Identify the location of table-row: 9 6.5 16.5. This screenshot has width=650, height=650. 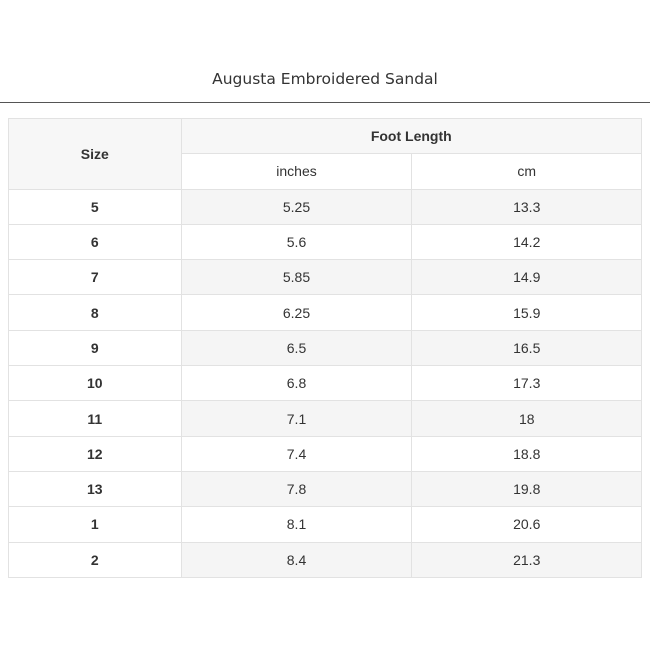
(325, 348).